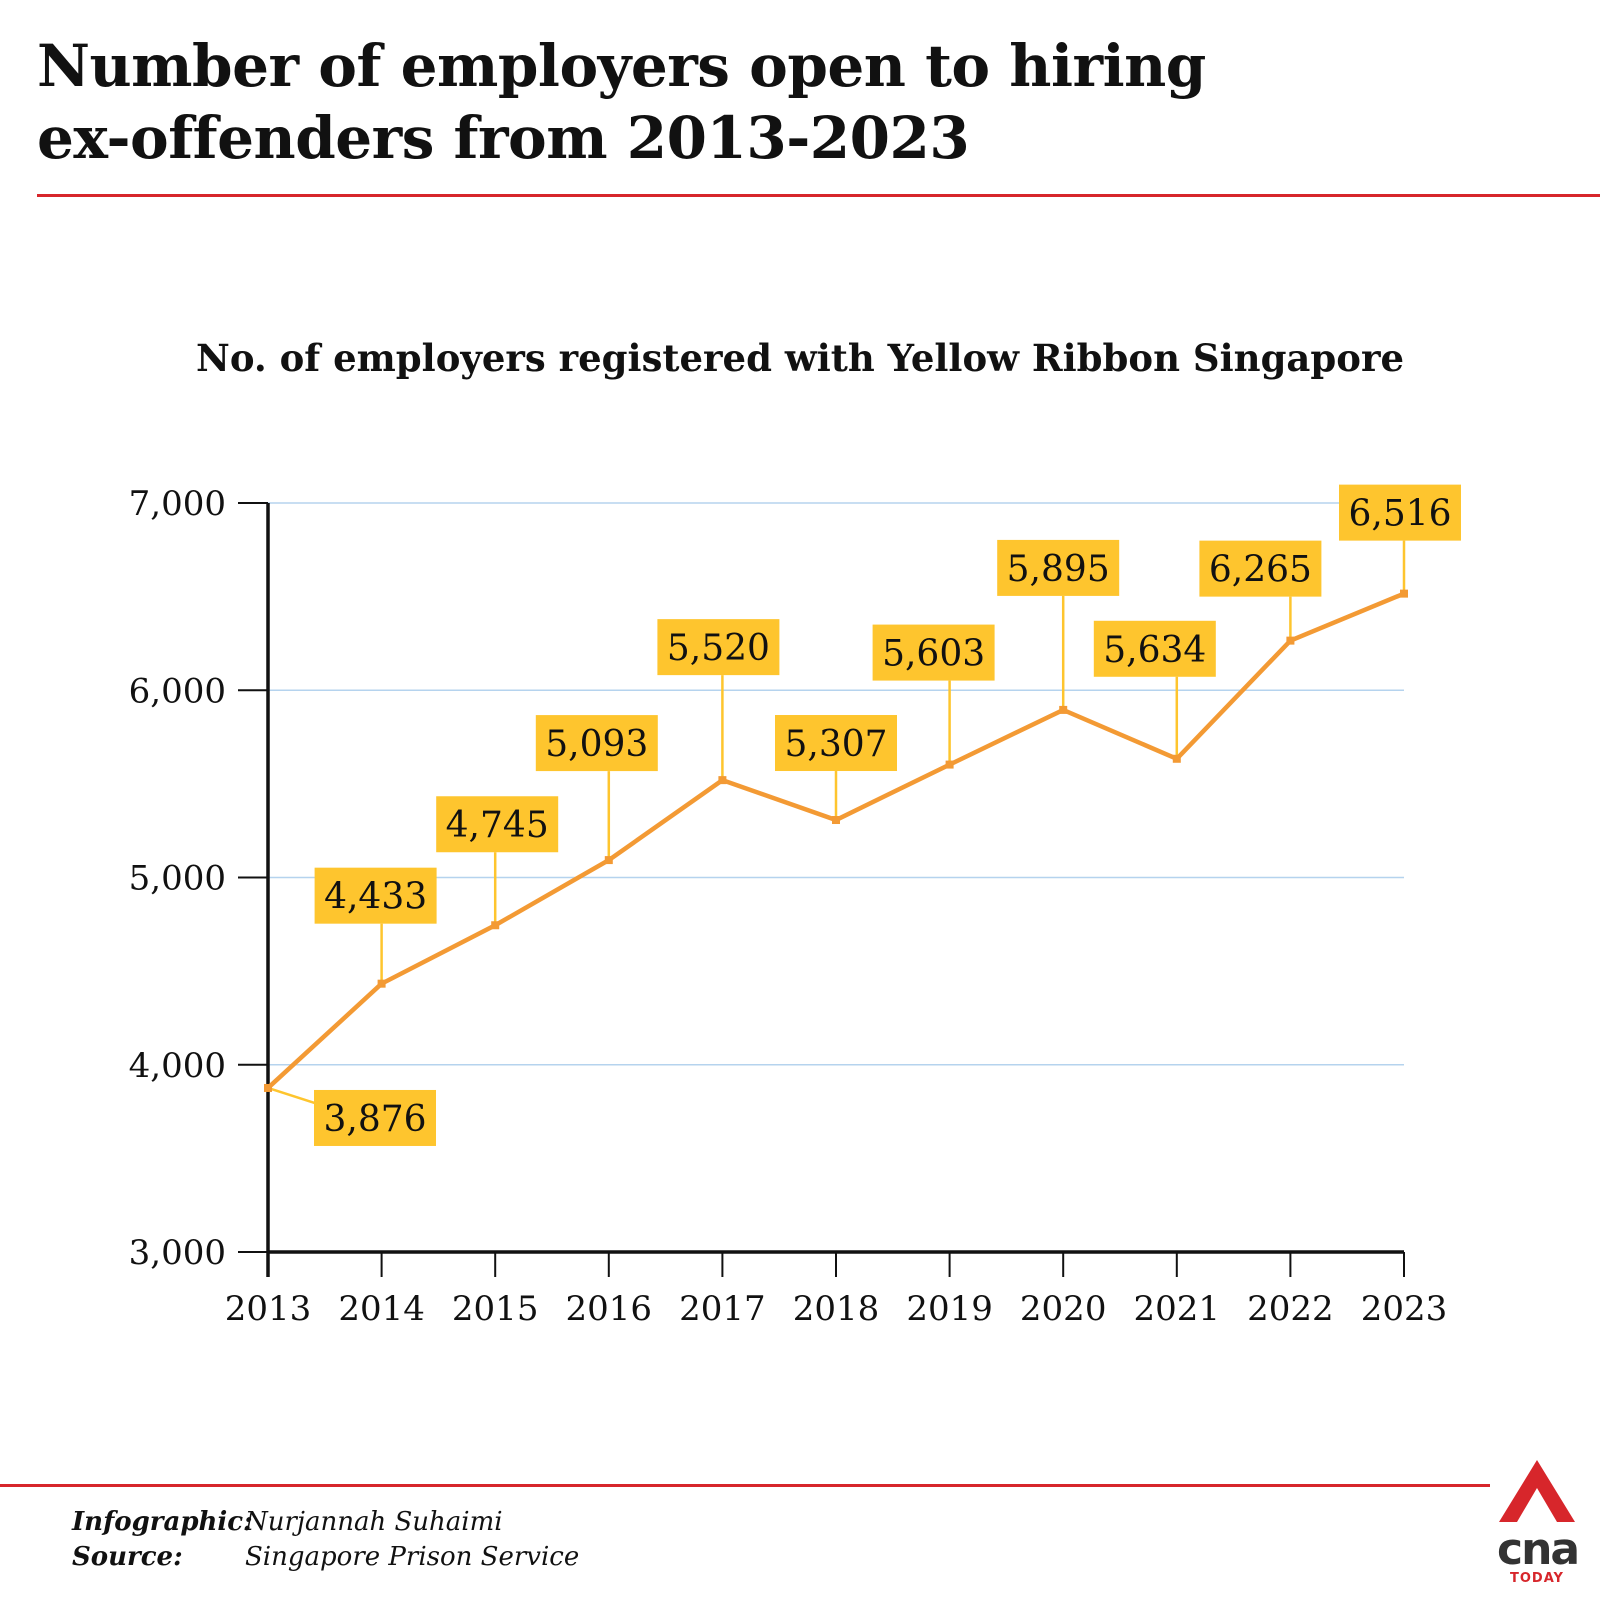 This screenshot has height=1600, width=1600. What do you see at coordinates (177, 879) in the screenshot?
I see `y-tick-label: 5,000` at bounding box center [177, 879].